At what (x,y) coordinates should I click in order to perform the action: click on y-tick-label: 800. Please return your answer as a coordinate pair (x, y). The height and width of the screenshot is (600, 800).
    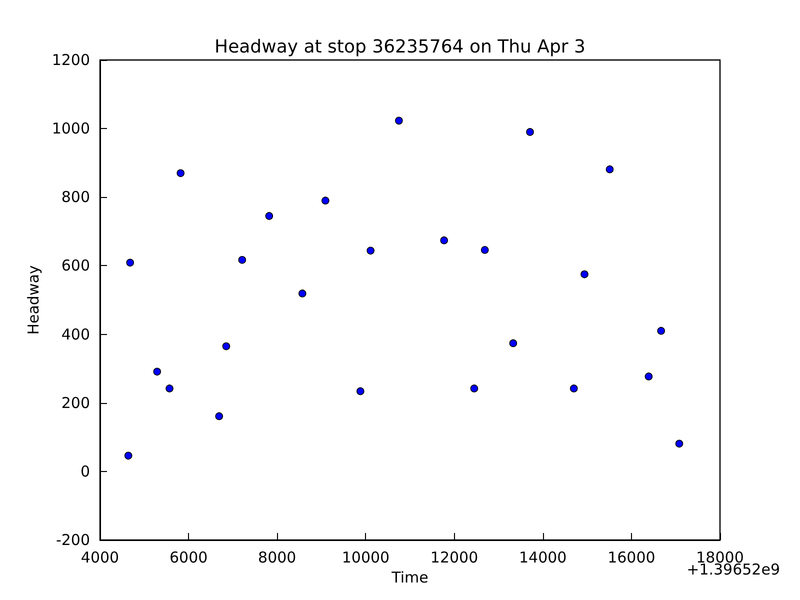
    Looking at the image, I should click on (75, 197).